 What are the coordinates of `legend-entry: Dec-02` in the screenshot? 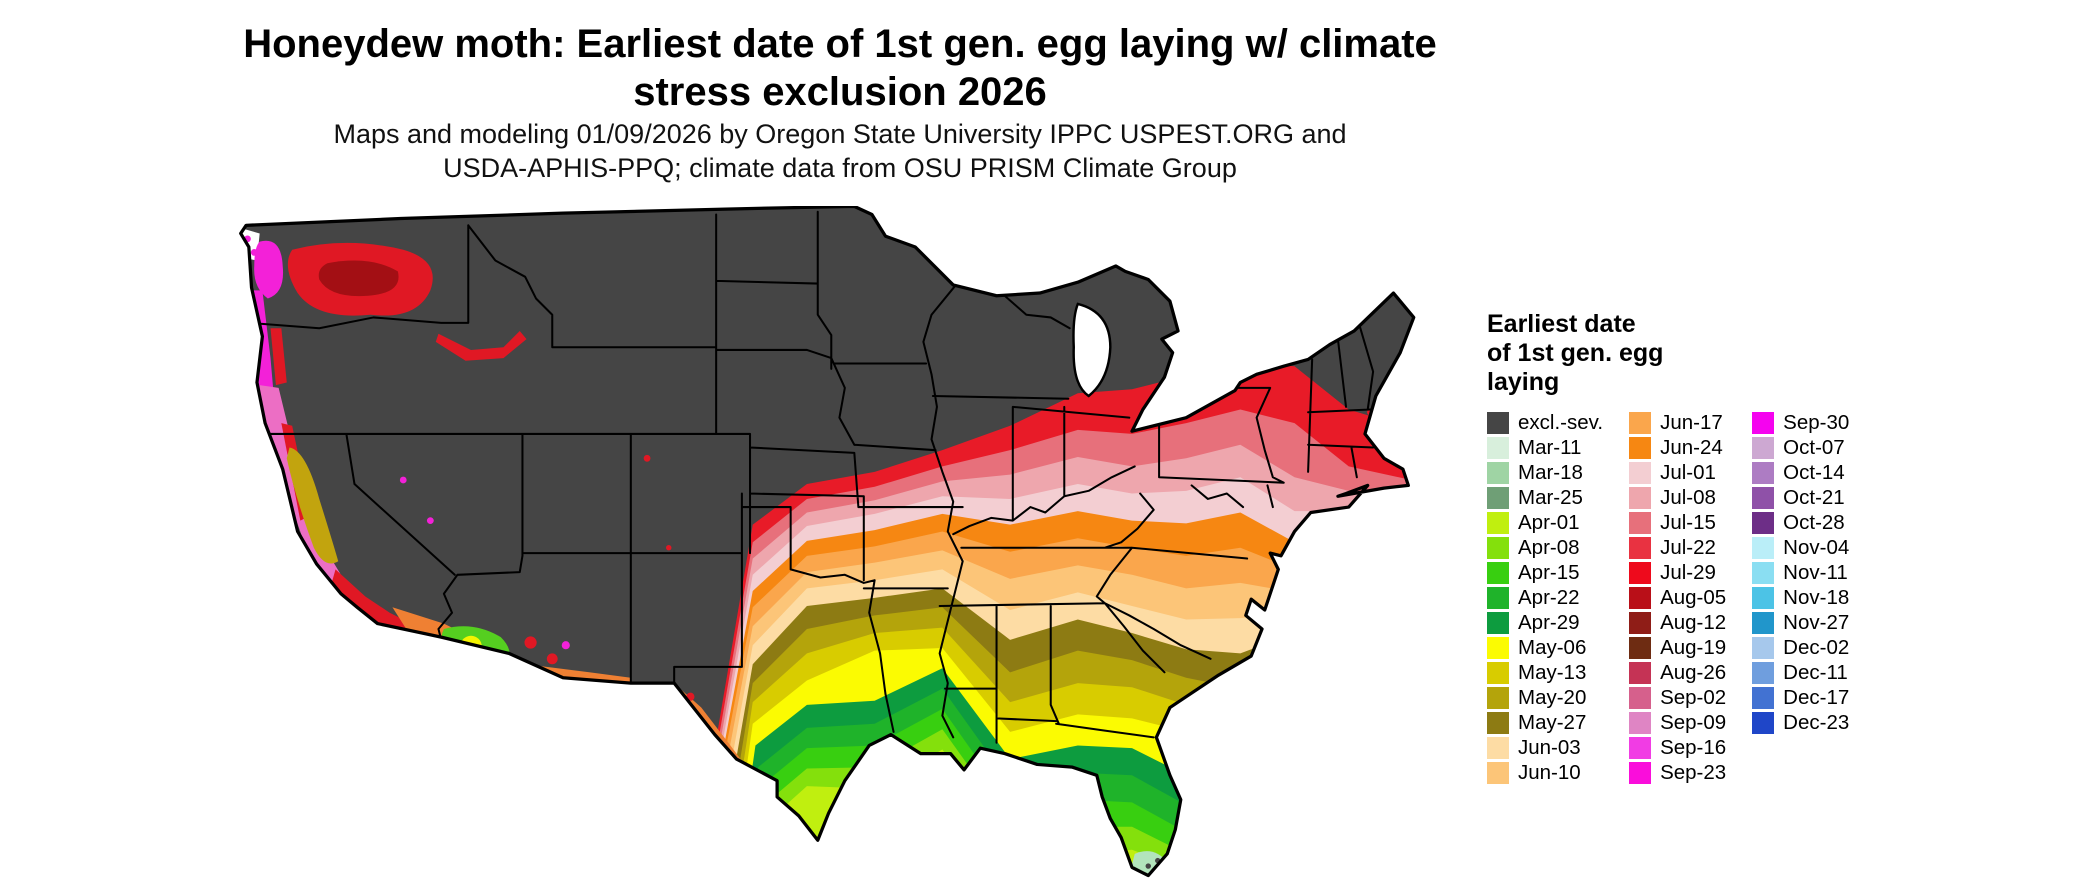 It's located at (1800, 648).